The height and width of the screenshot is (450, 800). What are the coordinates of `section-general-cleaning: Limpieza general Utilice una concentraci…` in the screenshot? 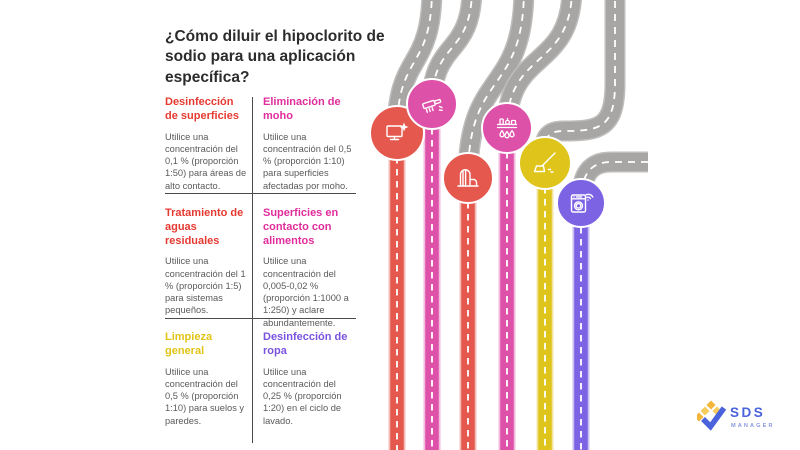 It's located at (207, 379).